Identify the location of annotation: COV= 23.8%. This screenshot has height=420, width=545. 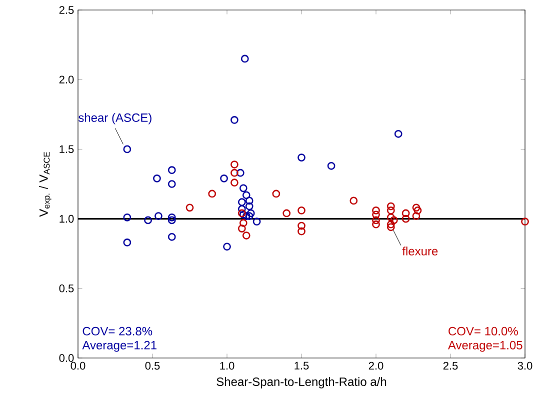
(117, 331).